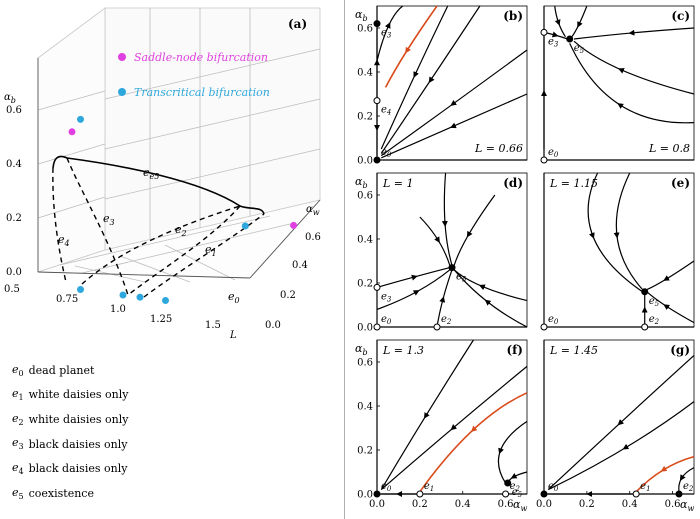 The height and width of the screenshot is (519, 700). Describe the element at coordinates (158, 185) in the screenshot. I see `bifurcation-curves` at that location.